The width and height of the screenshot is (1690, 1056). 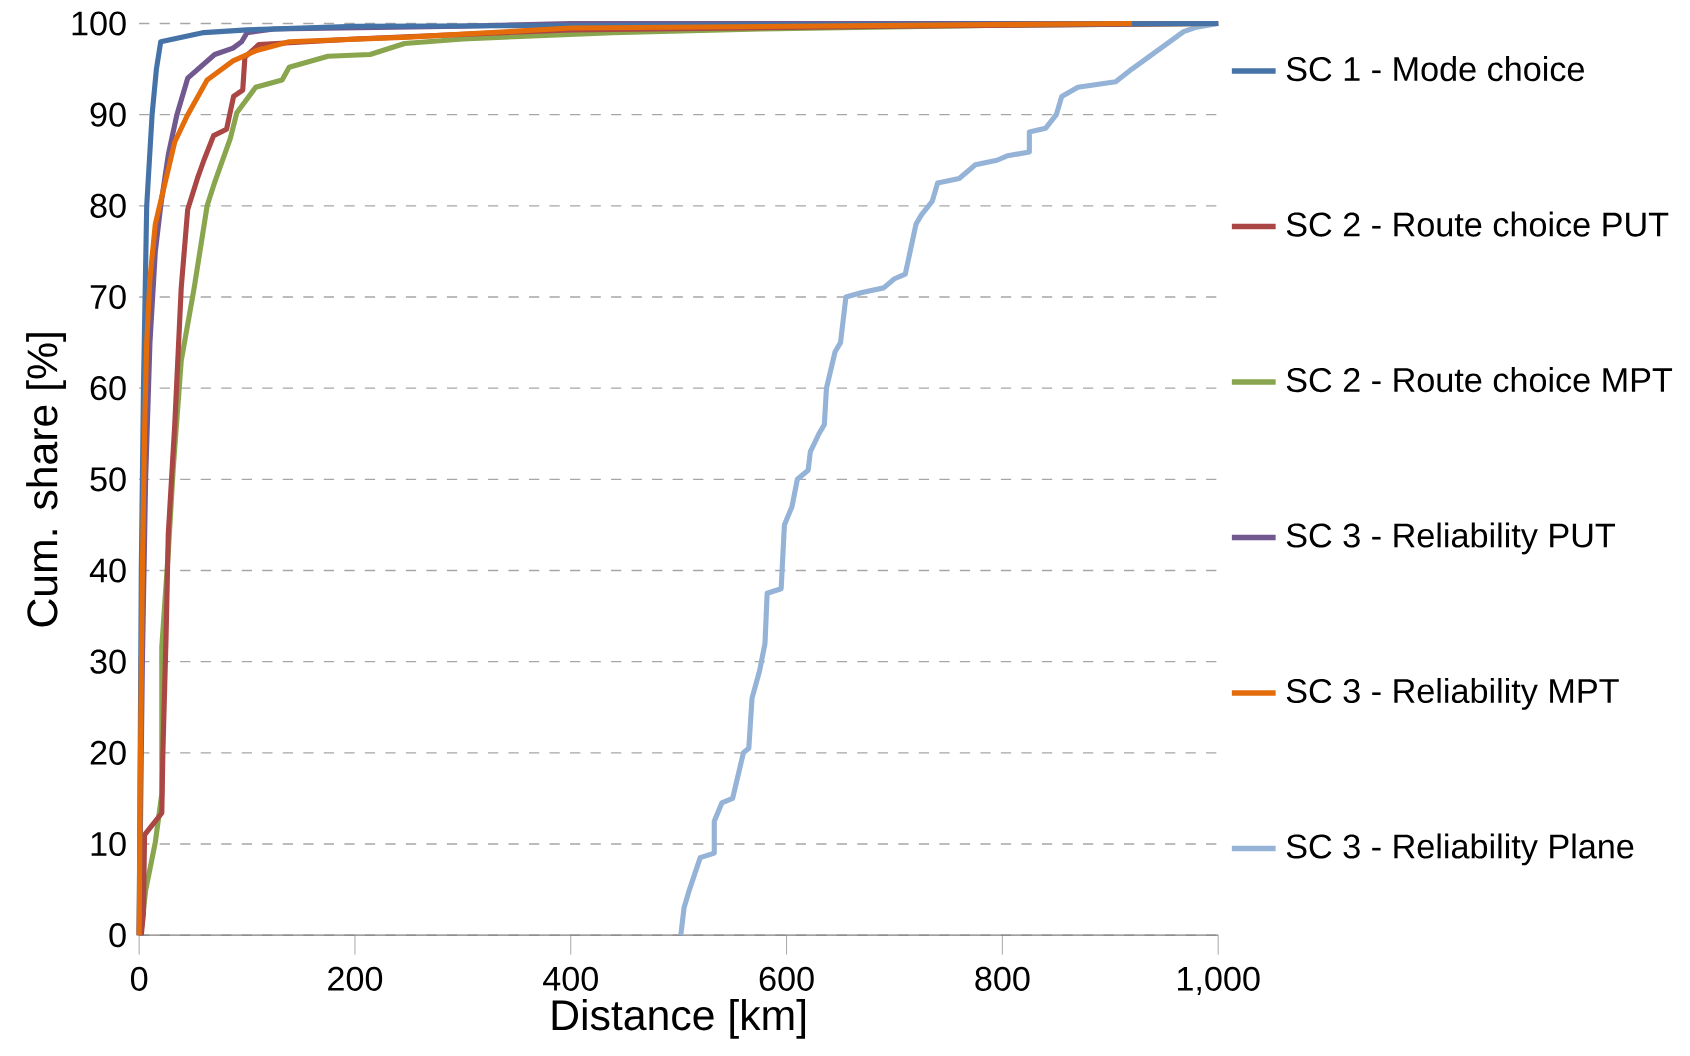 I want to click on x-tick-label: 0, so click(x=139, y=978).